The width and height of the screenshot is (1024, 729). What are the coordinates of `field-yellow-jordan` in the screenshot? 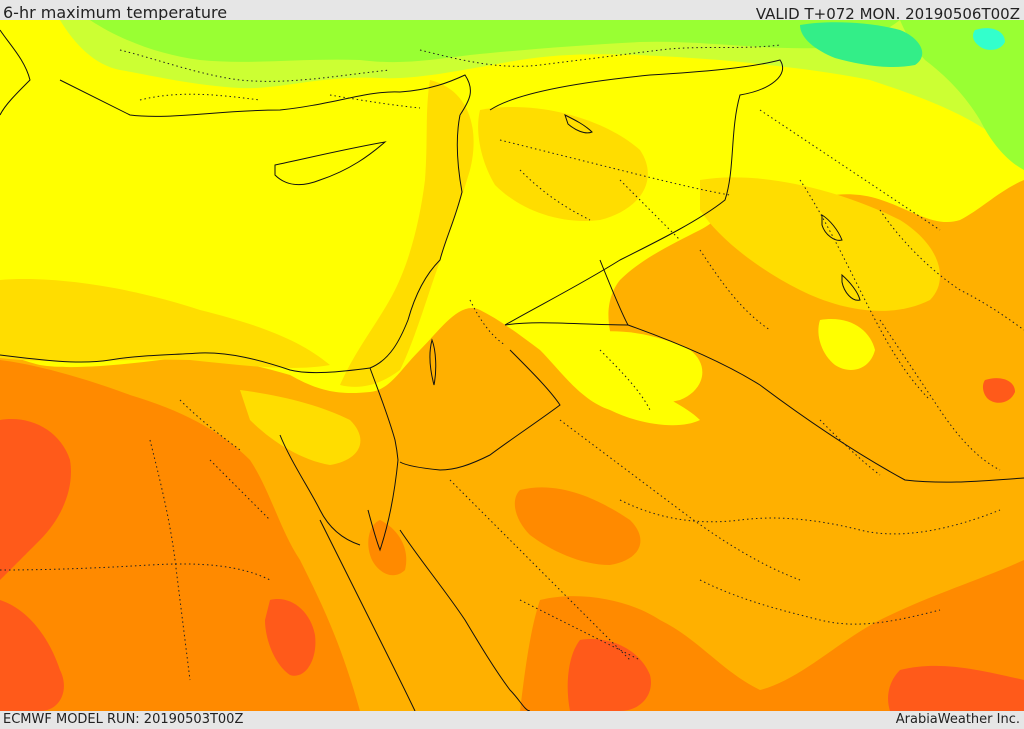 It's located at (630, 367).